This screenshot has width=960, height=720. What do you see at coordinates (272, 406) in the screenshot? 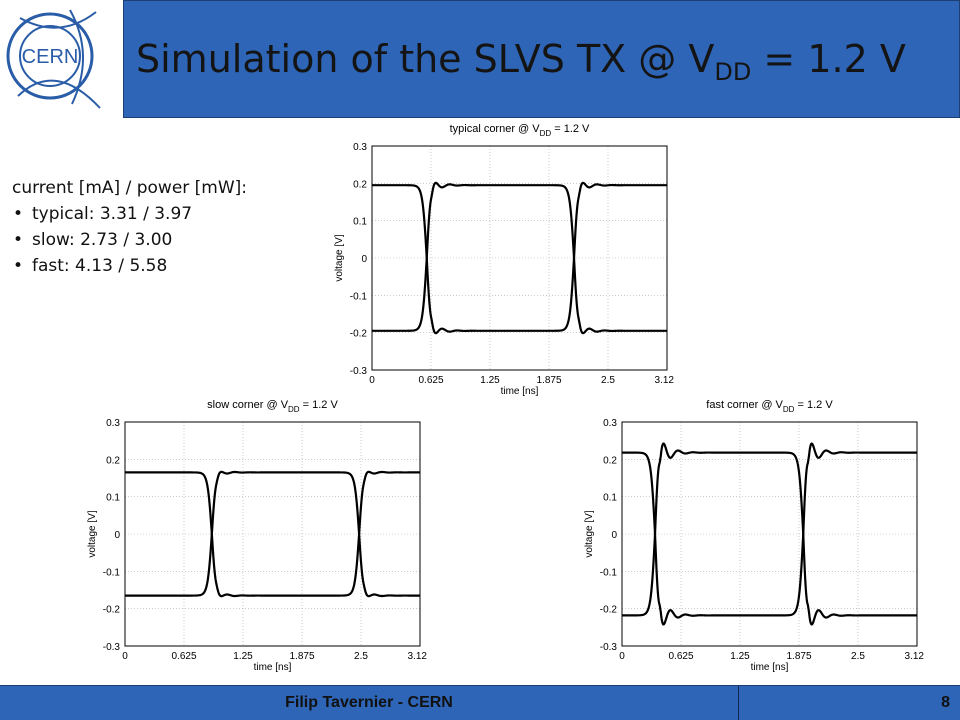
I see `chart-title: slow corner @ VDD = 1.2 V` at bounding box center [272, 406].